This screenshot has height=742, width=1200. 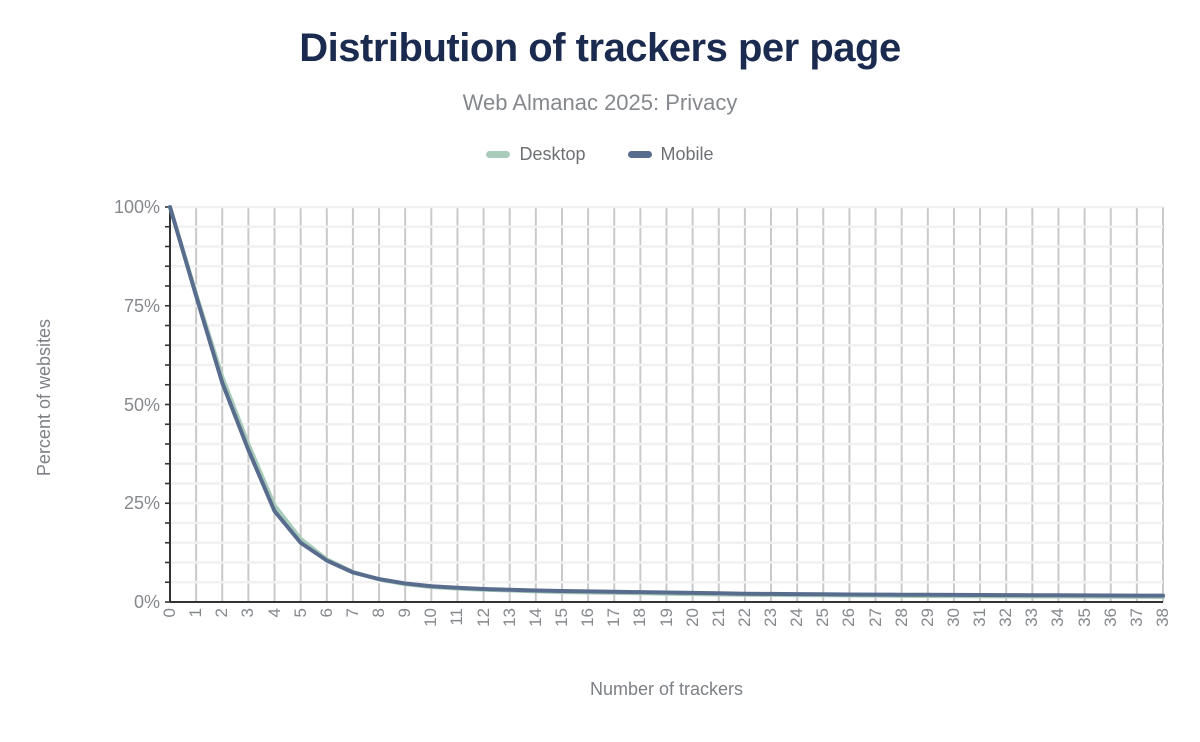 What do you see at coordinates (141, 503) in the screenshot?
I see `y-tick-label: 25%` at bounding box center [141, 503].